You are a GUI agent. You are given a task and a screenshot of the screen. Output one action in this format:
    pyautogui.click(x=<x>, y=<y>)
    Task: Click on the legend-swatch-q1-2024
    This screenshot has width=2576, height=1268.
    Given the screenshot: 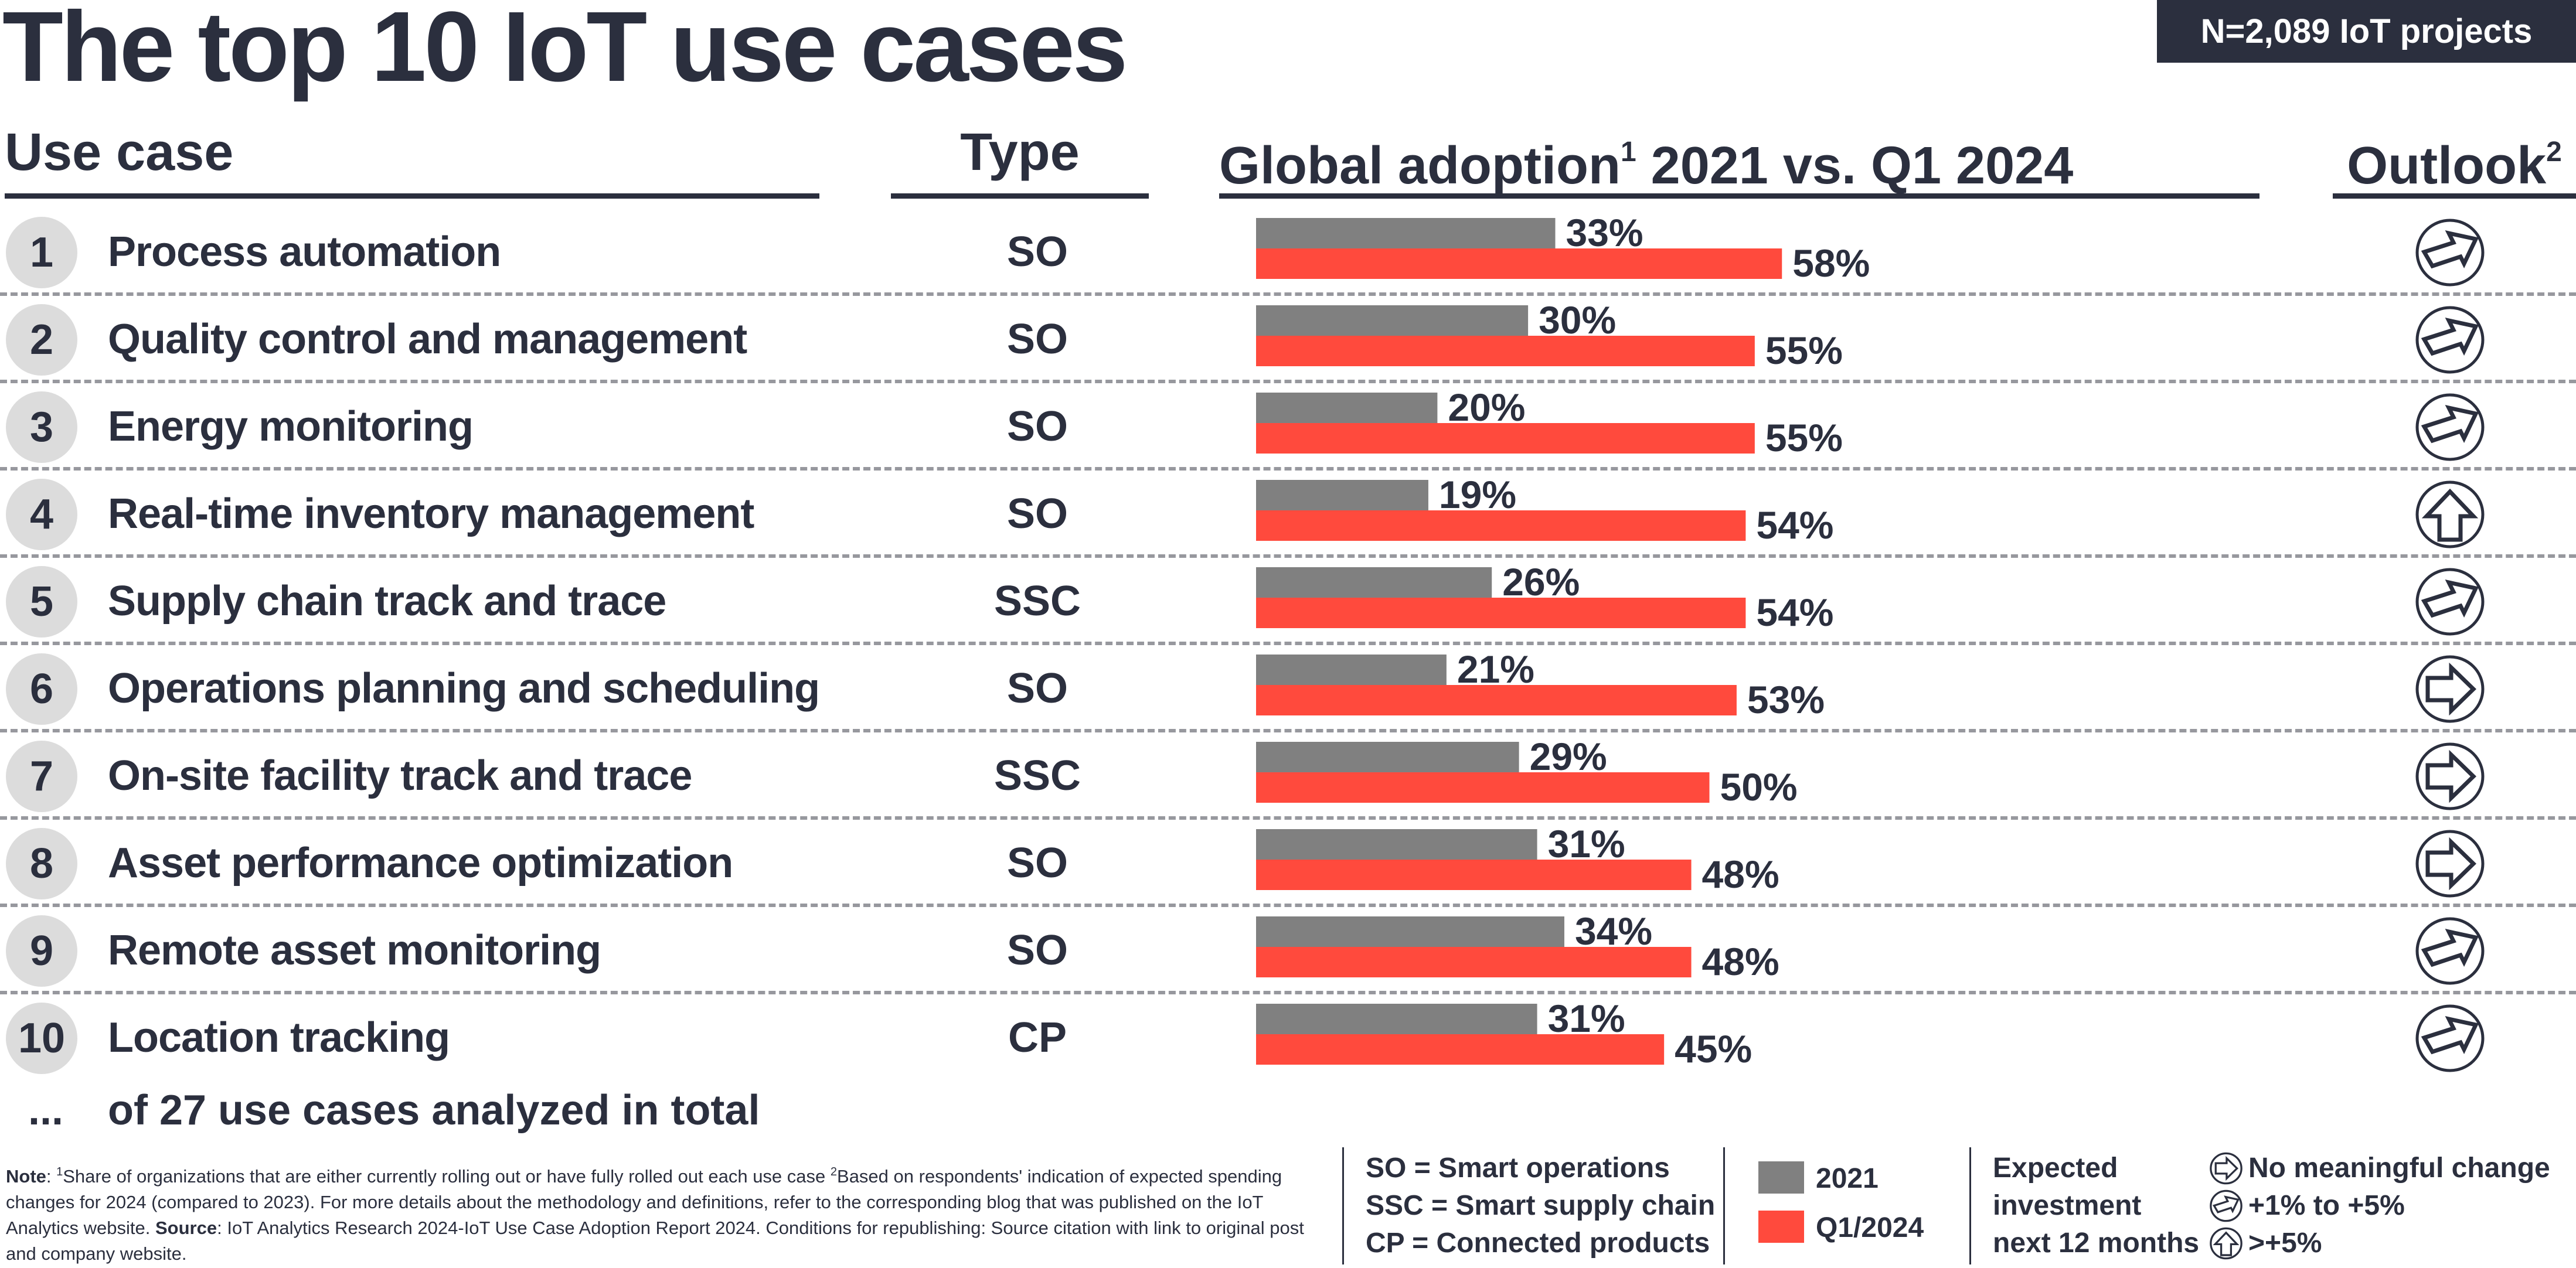 What is the action you would take?
    pyautogui.click(x=1781, y=1227)
    